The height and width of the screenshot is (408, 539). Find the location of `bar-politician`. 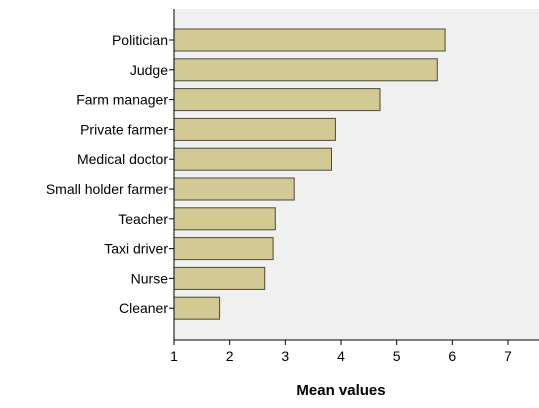

bar-politician is located at coordinates (309, 40).